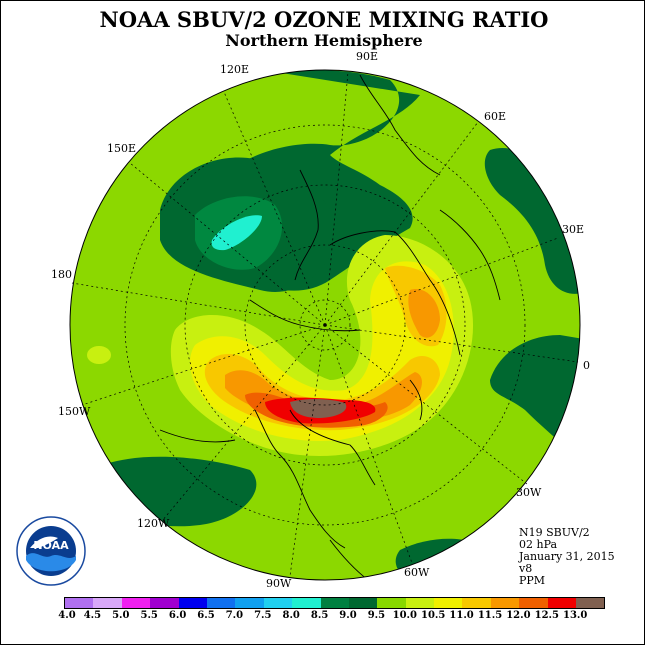  What do you see at coordinates (554, 532) in the screenshot?
I see `instrument-label: N19 SBUV/2` at bounding box center [554, 532].